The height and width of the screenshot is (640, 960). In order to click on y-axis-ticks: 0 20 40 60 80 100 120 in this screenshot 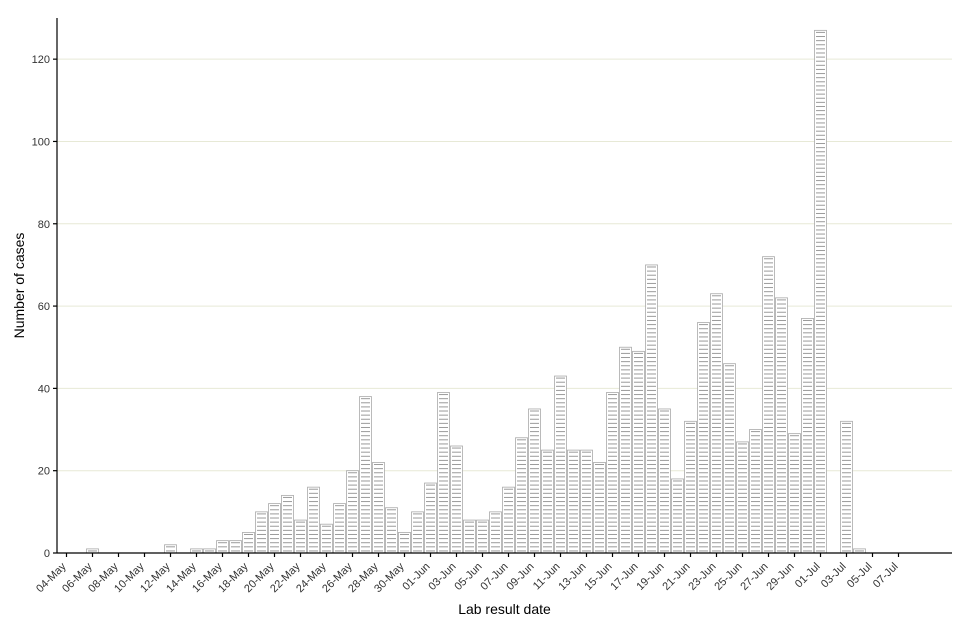, I will do `click(44, 307)`.